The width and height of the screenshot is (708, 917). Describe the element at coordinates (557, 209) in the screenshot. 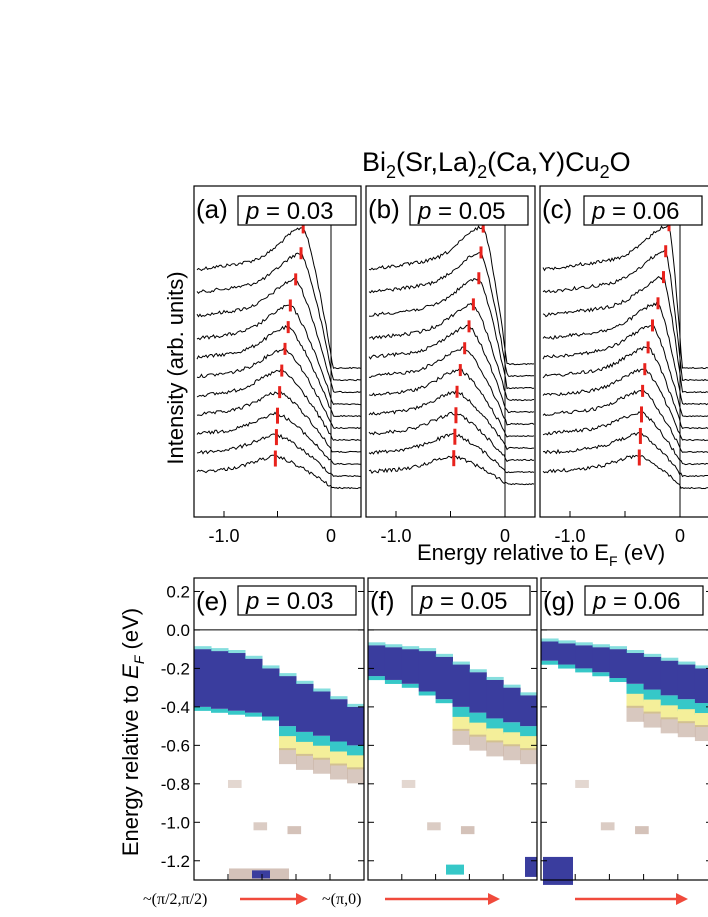

I see `panel-label: (c)` at that location.